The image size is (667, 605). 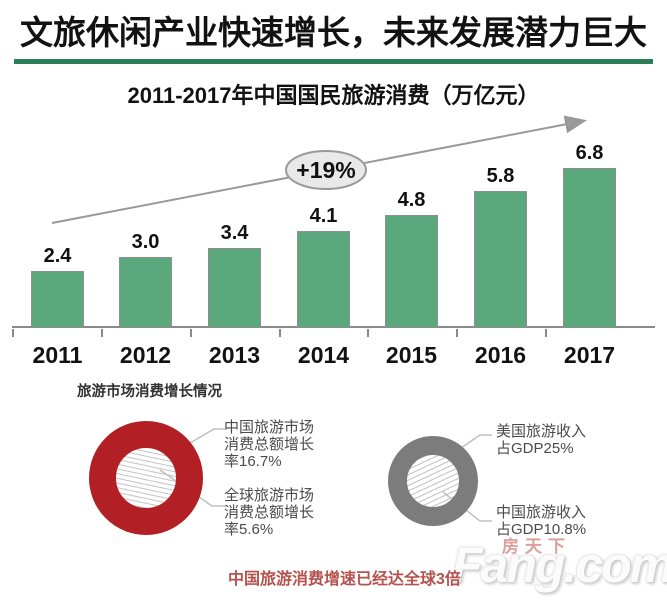 I want to click on donut-chart-gdp-share, so click(x=433, y=481).